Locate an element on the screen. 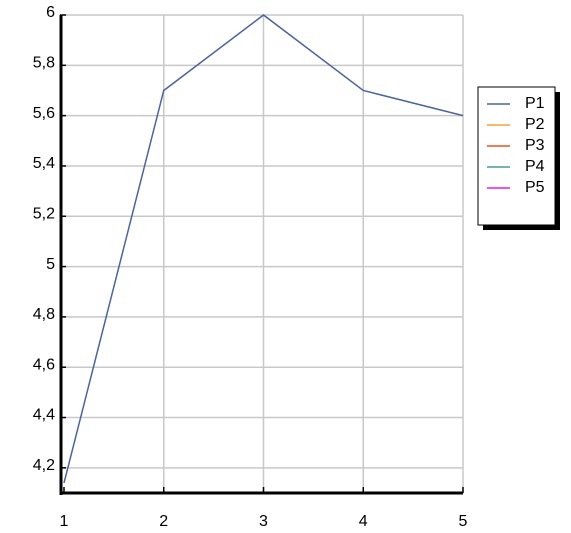 The height and width of the screenshot is (533, 571). y-tick-label: 5,2 is located at coordinates (44, 213).